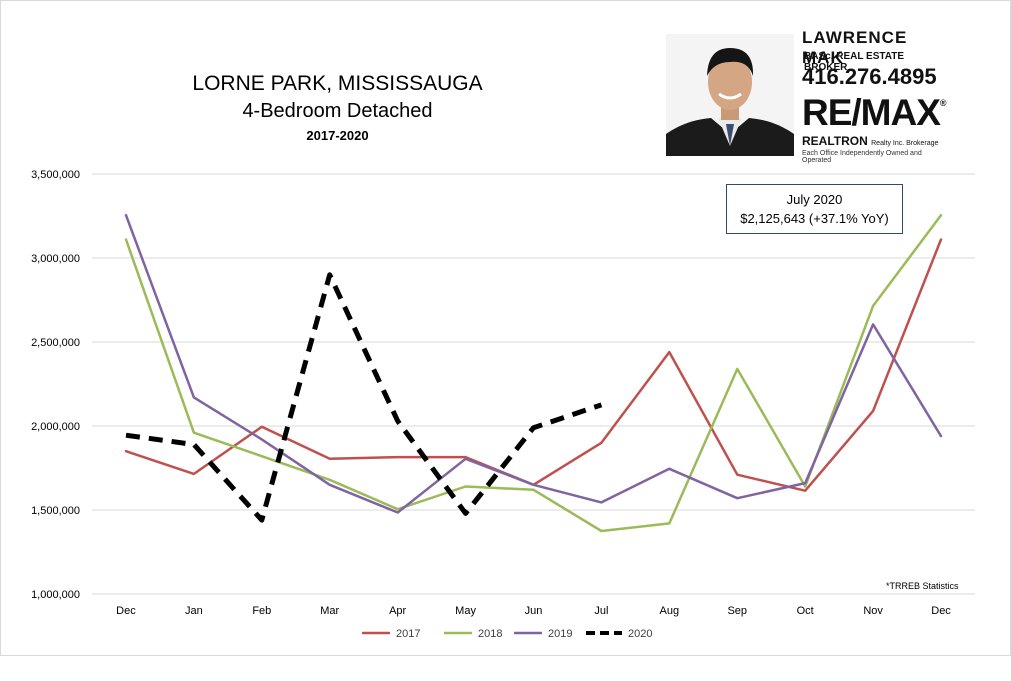  I want to click on legend-label-2020: 2020, so click(640, 634).